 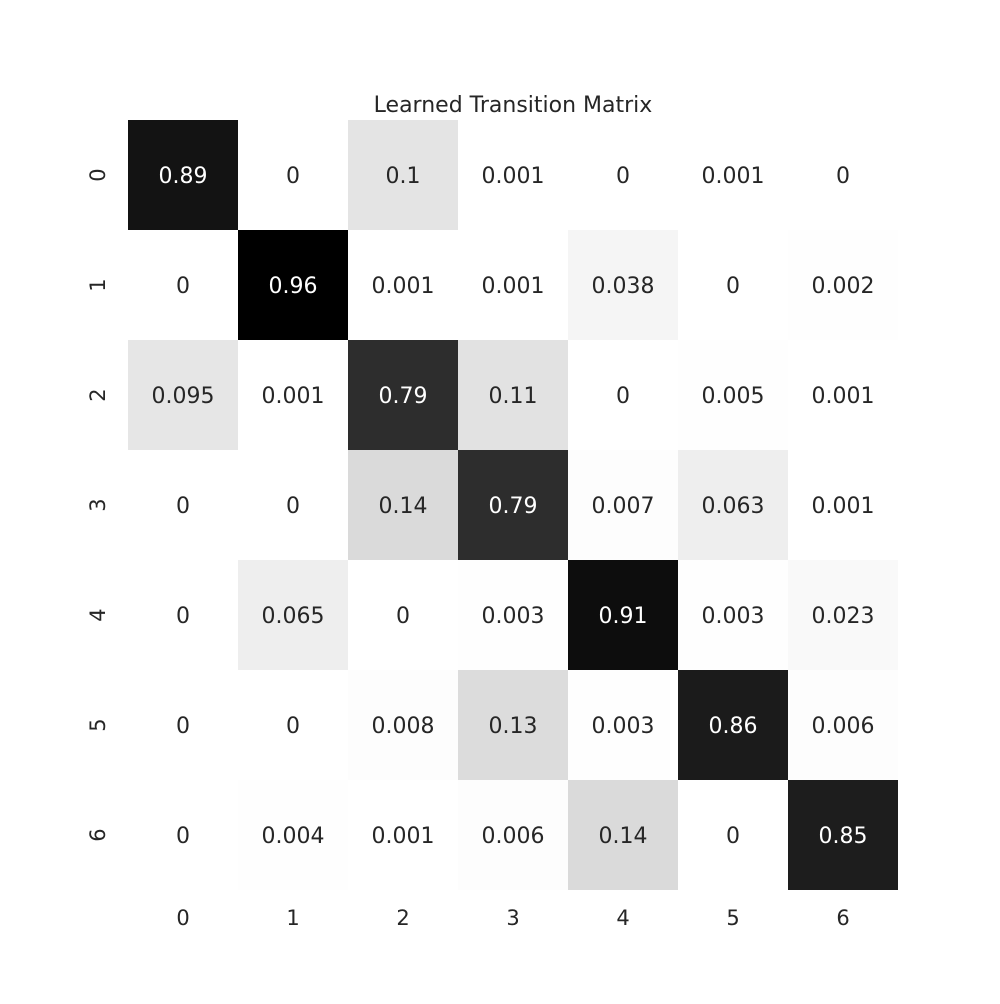 I want to click on cell-annotation-r1-c6: 0.002, so click(x=843, y=286).